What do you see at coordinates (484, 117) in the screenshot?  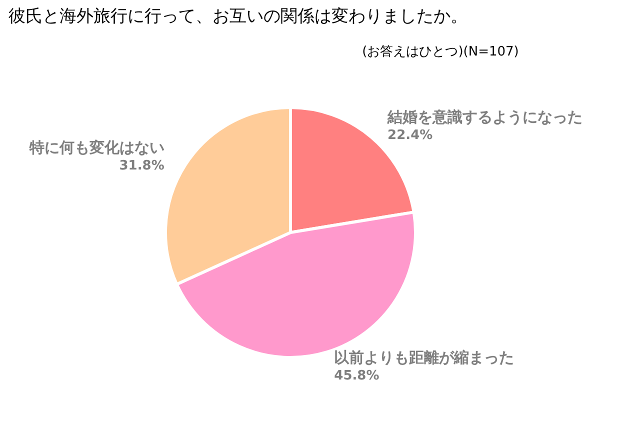 I see `slice-label: 結婚を意識するようになった` at bounding box center [484, 117].